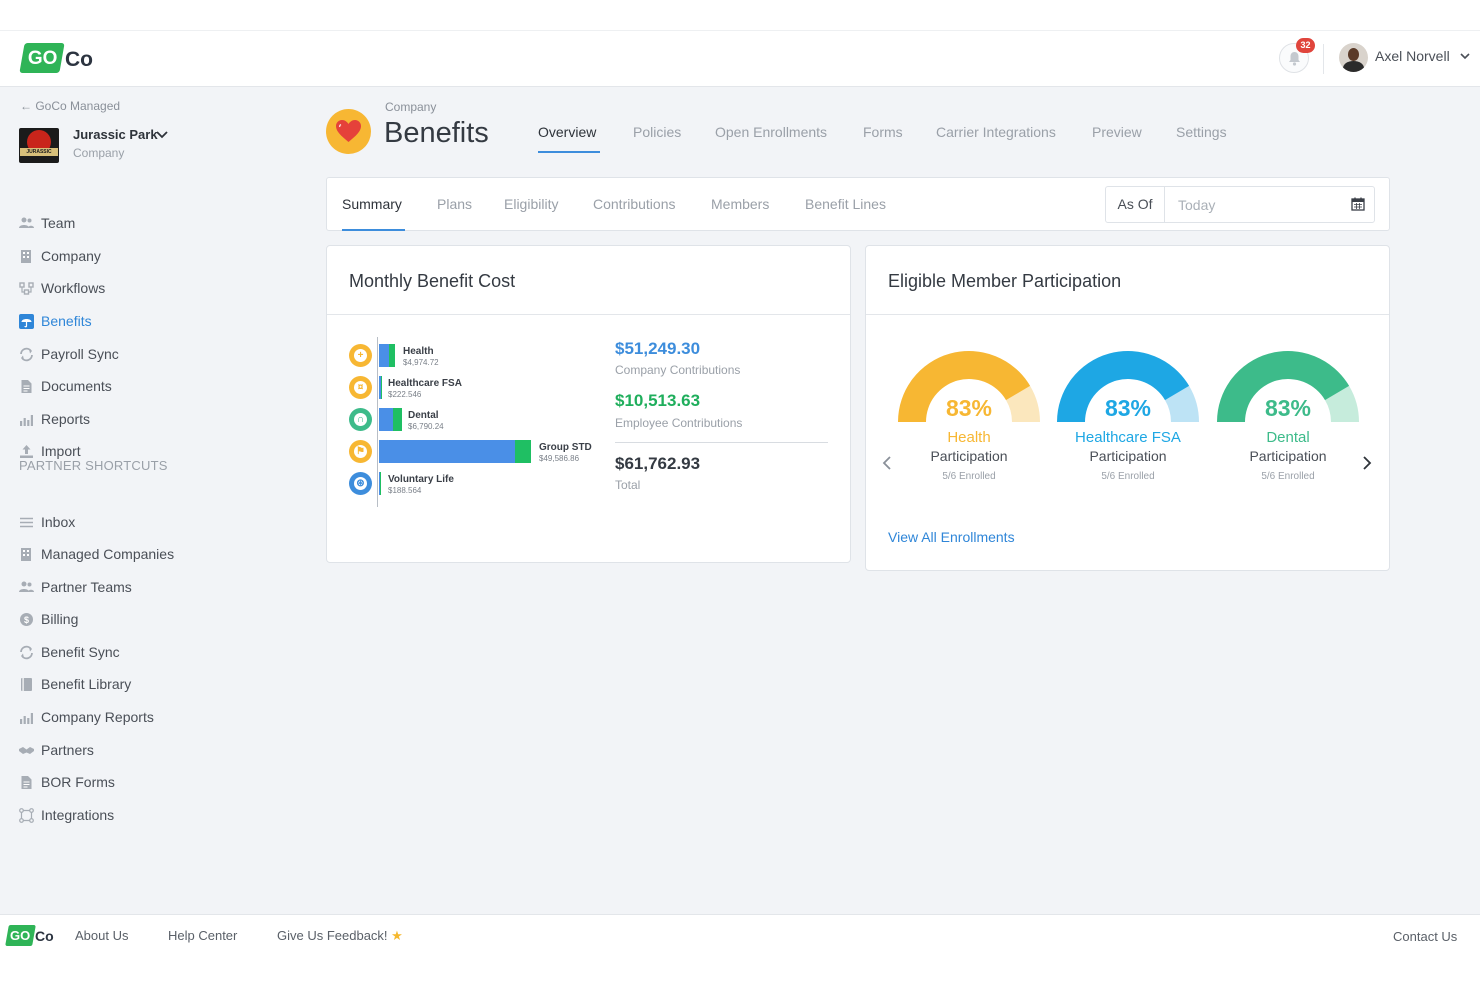 Image resolution: width=1480 pixels, height=987 pixels. I want to click on bell-icon, so click(1294, 59).